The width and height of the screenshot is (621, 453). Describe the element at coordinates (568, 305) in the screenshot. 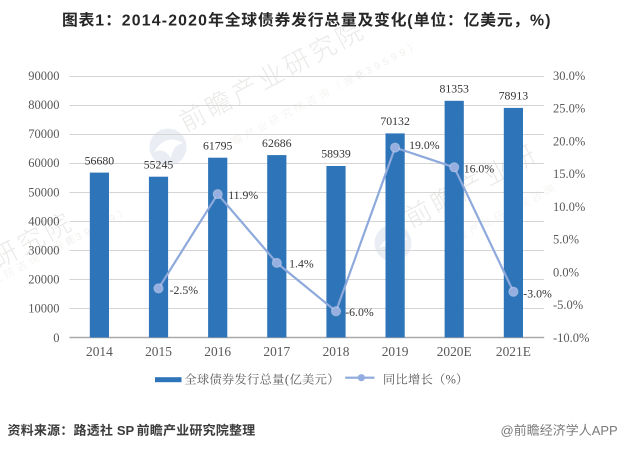

I see `svg-text: -5.0%` at that location.